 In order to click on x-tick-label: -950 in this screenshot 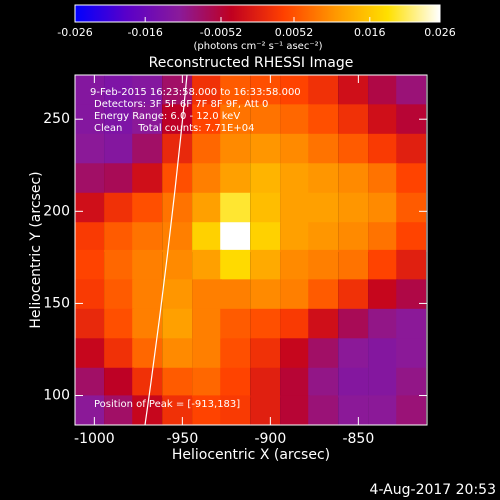, I will do `click(182, 439)`.